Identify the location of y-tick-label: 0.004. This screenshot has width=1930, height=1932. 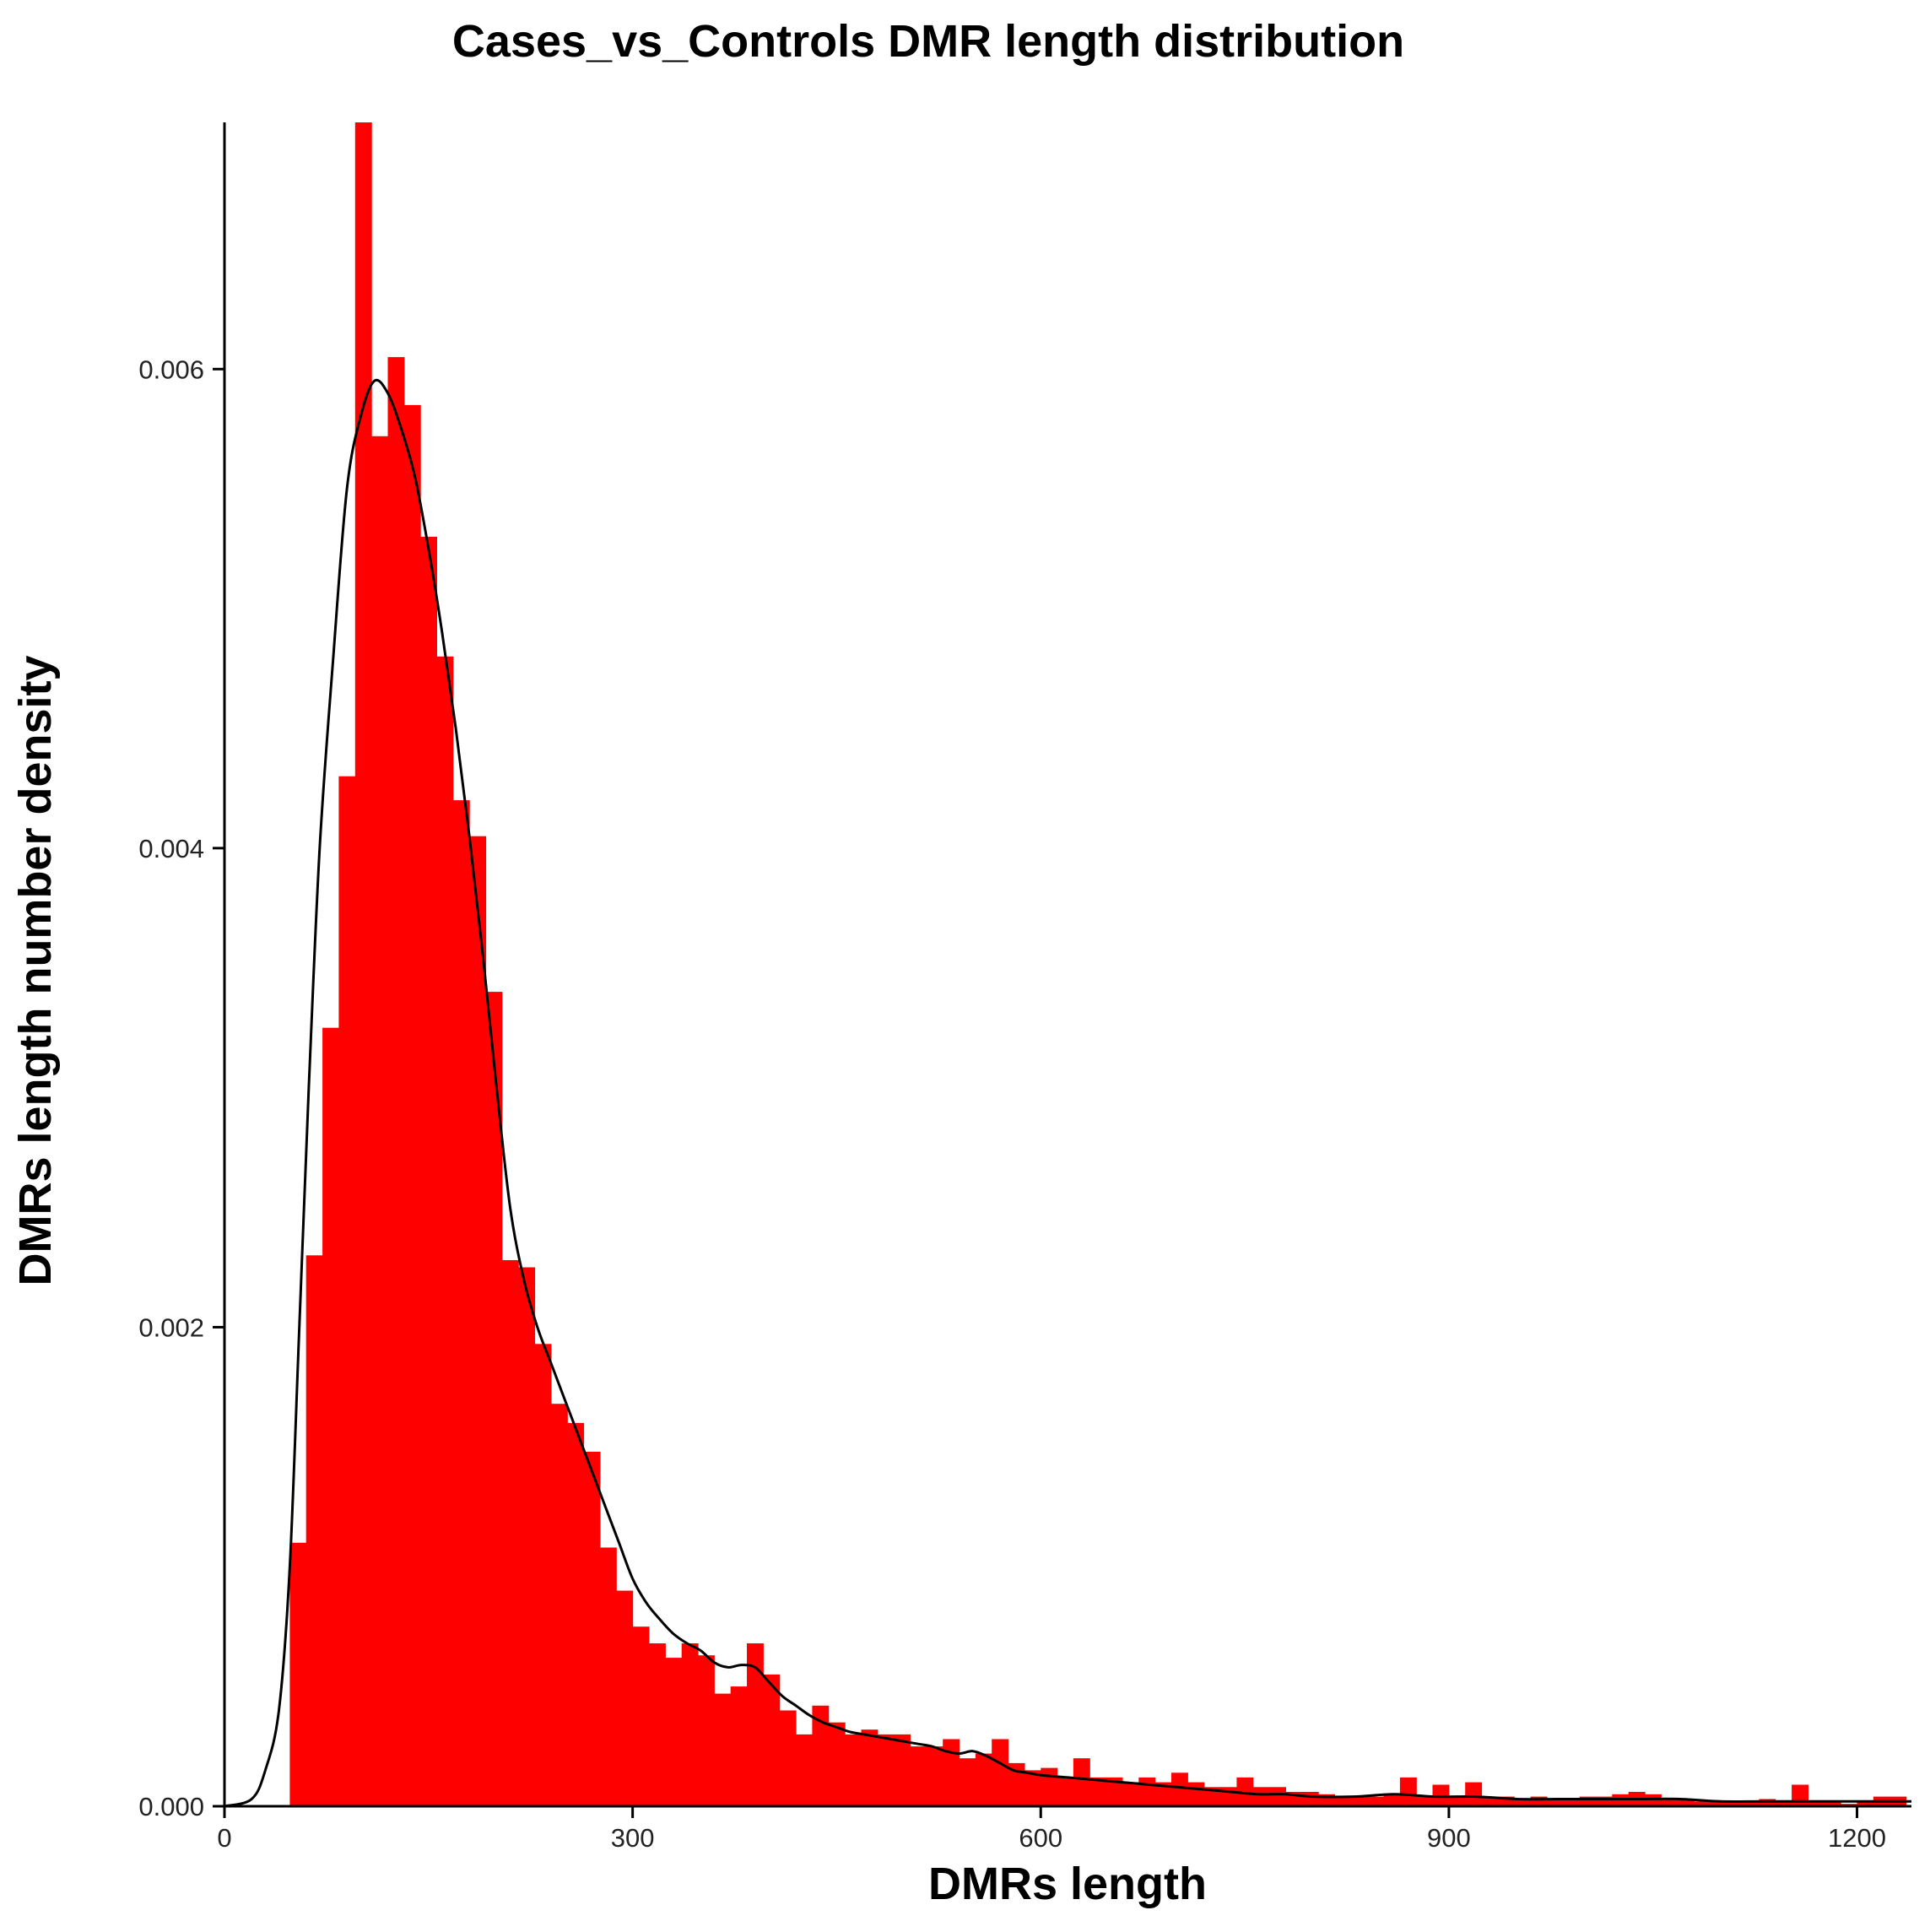
(171, 848).